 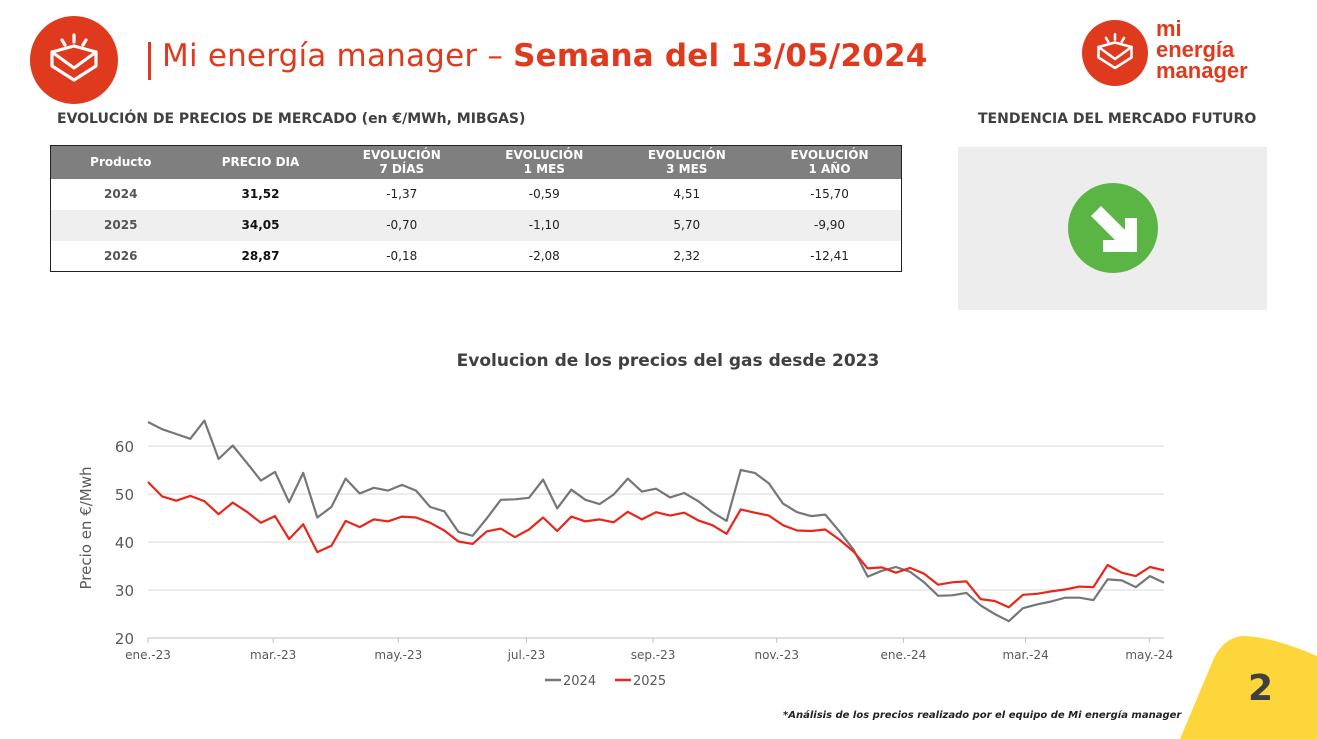 What do you see at coordinates (149, 61) in the screenshot?
I see `title-accent-bar` at bounding box center [149, 61].